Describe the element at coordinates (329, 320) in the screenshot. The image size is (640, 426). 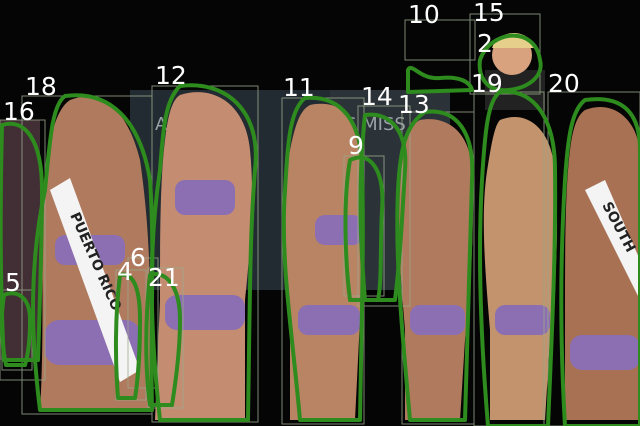
I see `bikini-center-bottom` at that location.